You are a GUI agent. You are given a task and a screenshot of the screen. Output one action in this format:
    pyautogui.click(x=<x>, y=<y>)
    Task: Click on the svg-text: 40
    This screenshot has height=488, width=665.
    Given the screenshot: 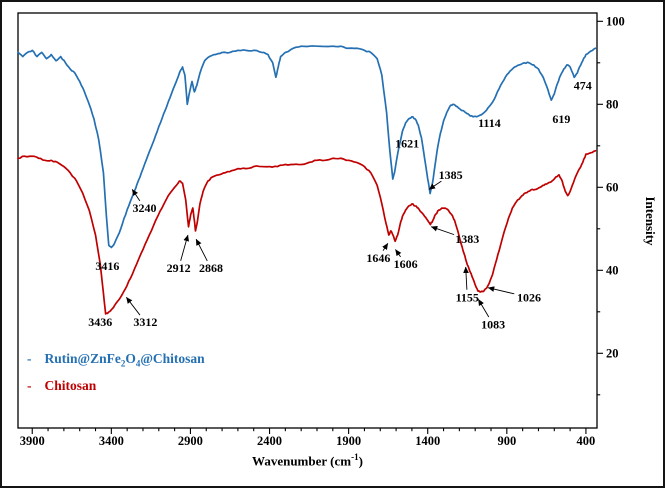 What is the action you would take?
    pyautogui.click(x=612, y=271)
    